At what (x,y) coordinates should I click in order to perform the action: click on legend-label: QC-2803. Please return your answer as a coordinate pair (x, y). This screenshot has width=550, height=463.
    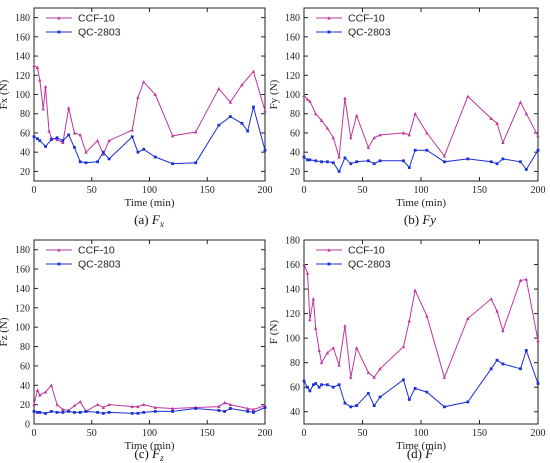
    Looking at the image, I should click on (99, 33).